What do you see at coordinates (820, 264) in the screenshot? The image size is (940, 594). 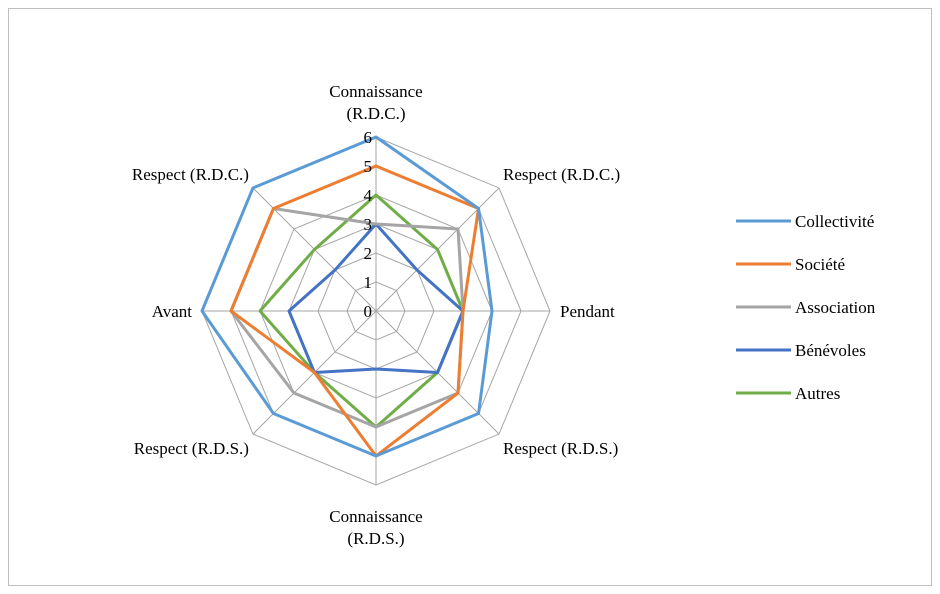 I see `legend-label: Société` at bounding box center [820, 264].